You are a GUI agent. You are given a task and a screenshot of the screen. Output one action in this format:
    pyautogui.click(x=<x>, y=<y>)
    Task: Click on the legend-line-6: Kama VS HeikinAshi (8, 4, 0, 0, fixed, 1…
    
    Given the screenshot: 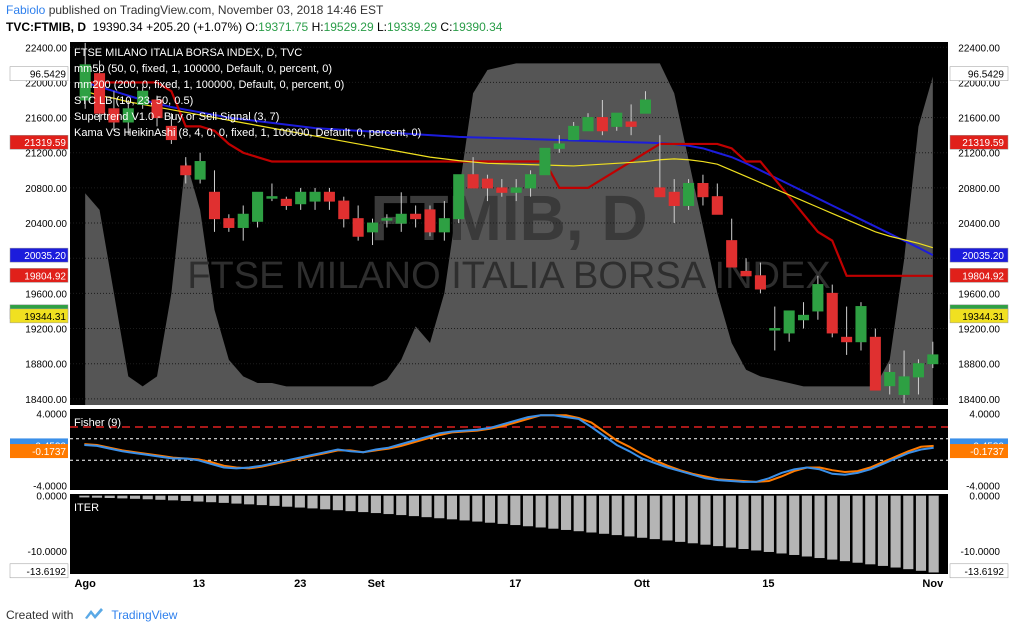 What is the action you would take?
    pyautogui.click(x=247, y=133)
    